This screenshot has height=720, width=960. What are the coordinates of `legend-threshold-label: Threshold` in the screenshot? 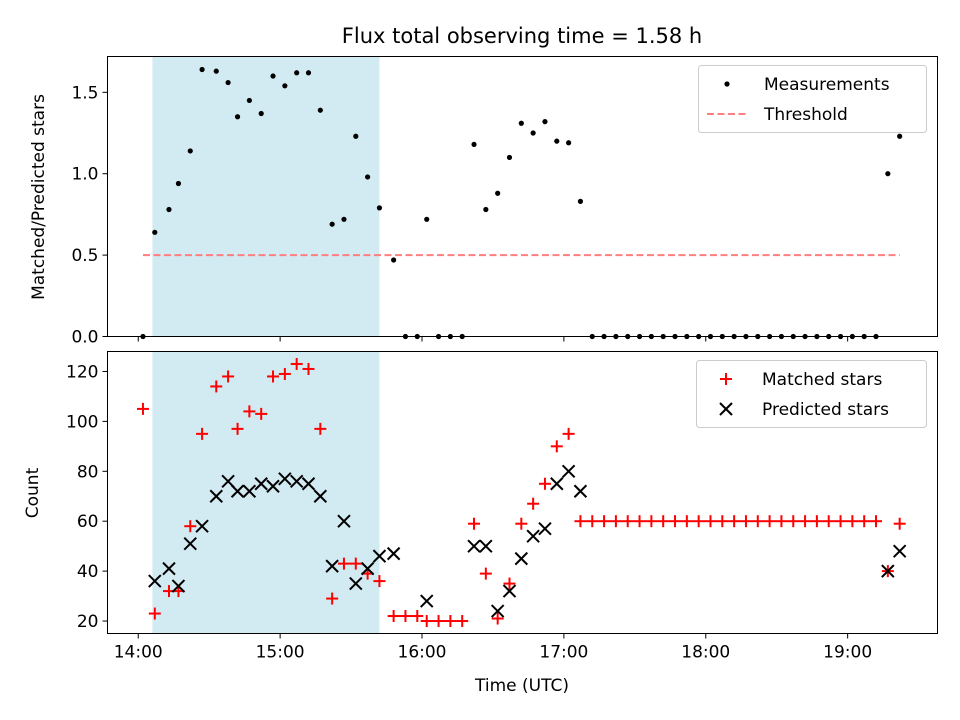 It's located at (805, 115).